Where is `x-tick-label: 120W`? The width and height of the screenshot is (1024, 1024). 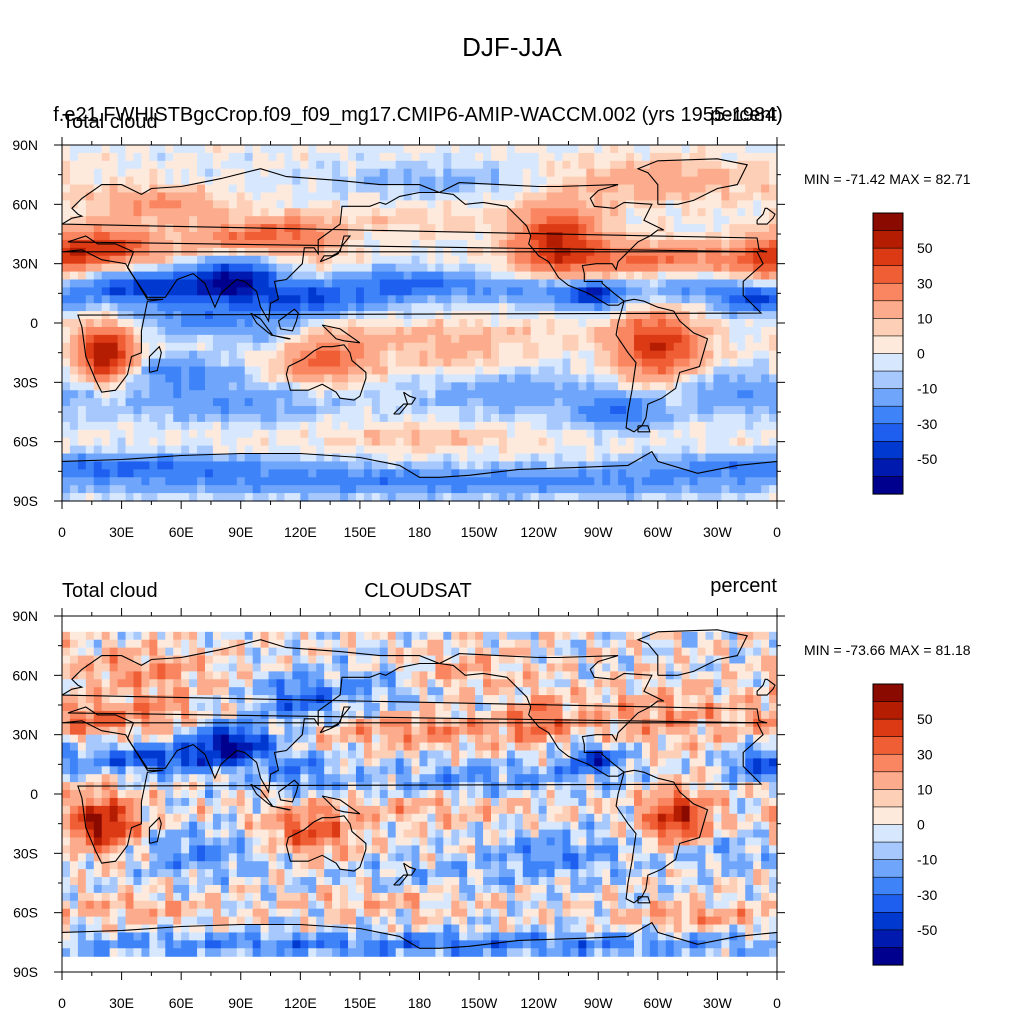 x-tick-label: 120W is located at coordinates (538, 532).